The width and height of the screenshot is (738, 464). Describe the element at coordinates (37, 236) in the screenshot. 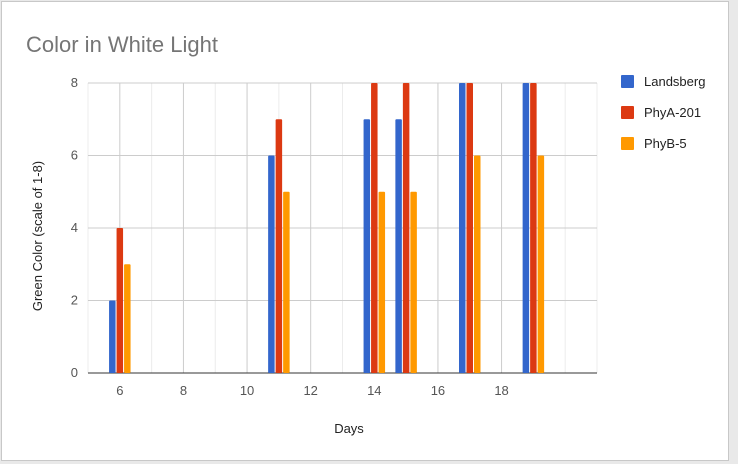

I see `y-axis-title: Green Color (scale of 1-8)` at that location.